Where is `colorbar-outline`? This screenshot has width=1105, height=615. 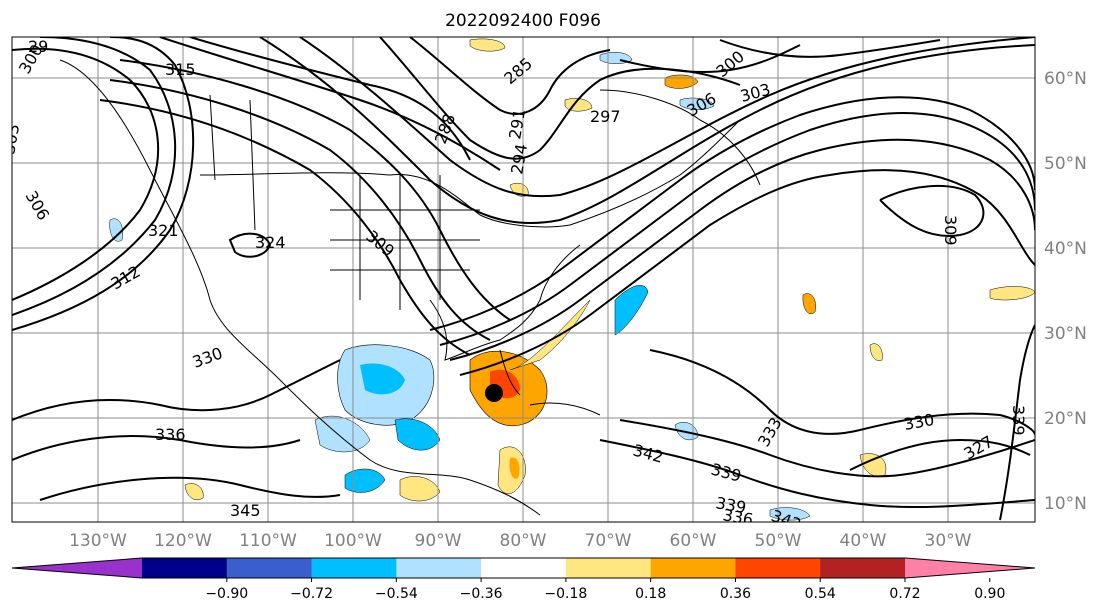
colorbar-outline is located at coordinates (523, 568).